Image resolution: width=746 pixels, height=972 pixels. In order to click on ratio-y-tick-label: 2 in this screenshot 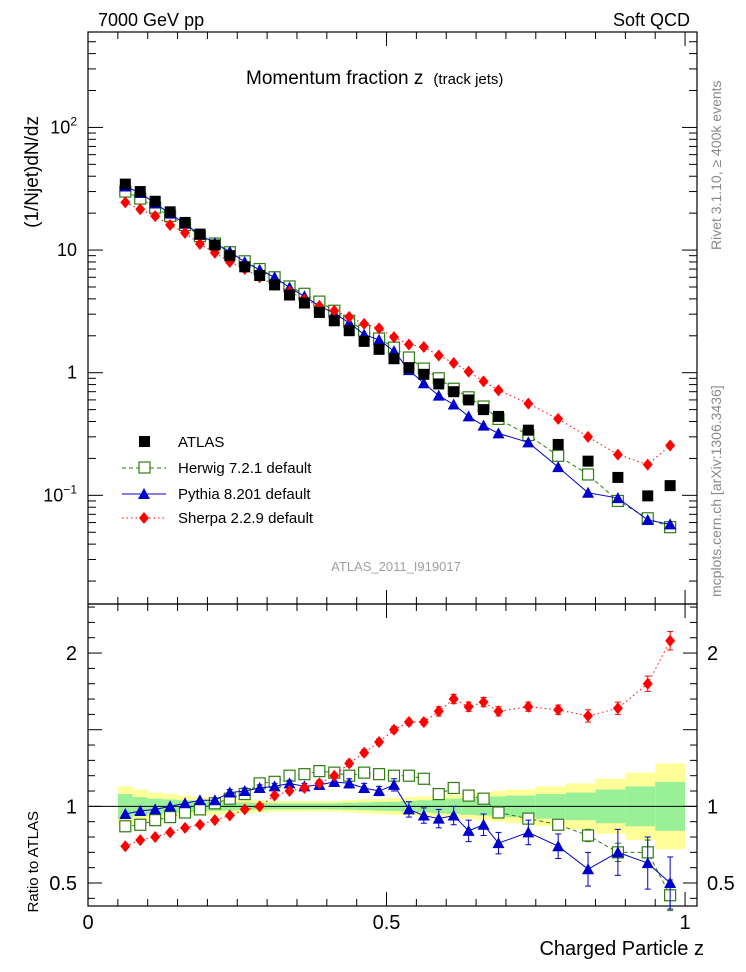, I will do `click(71, 654)`.